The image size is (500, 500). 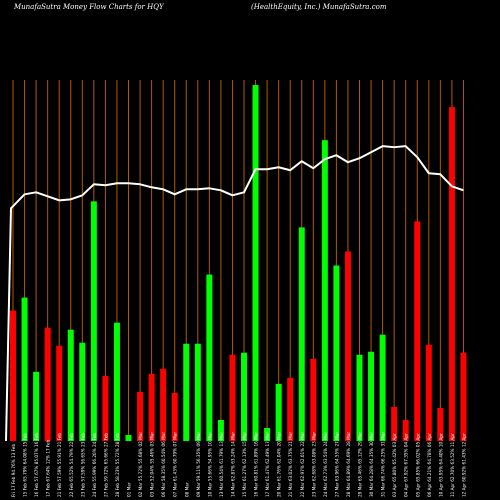 I want to click on x-tick-label: 22 Feb 65.52% 54.79% 22 Feb, so click(x=71, y=465).